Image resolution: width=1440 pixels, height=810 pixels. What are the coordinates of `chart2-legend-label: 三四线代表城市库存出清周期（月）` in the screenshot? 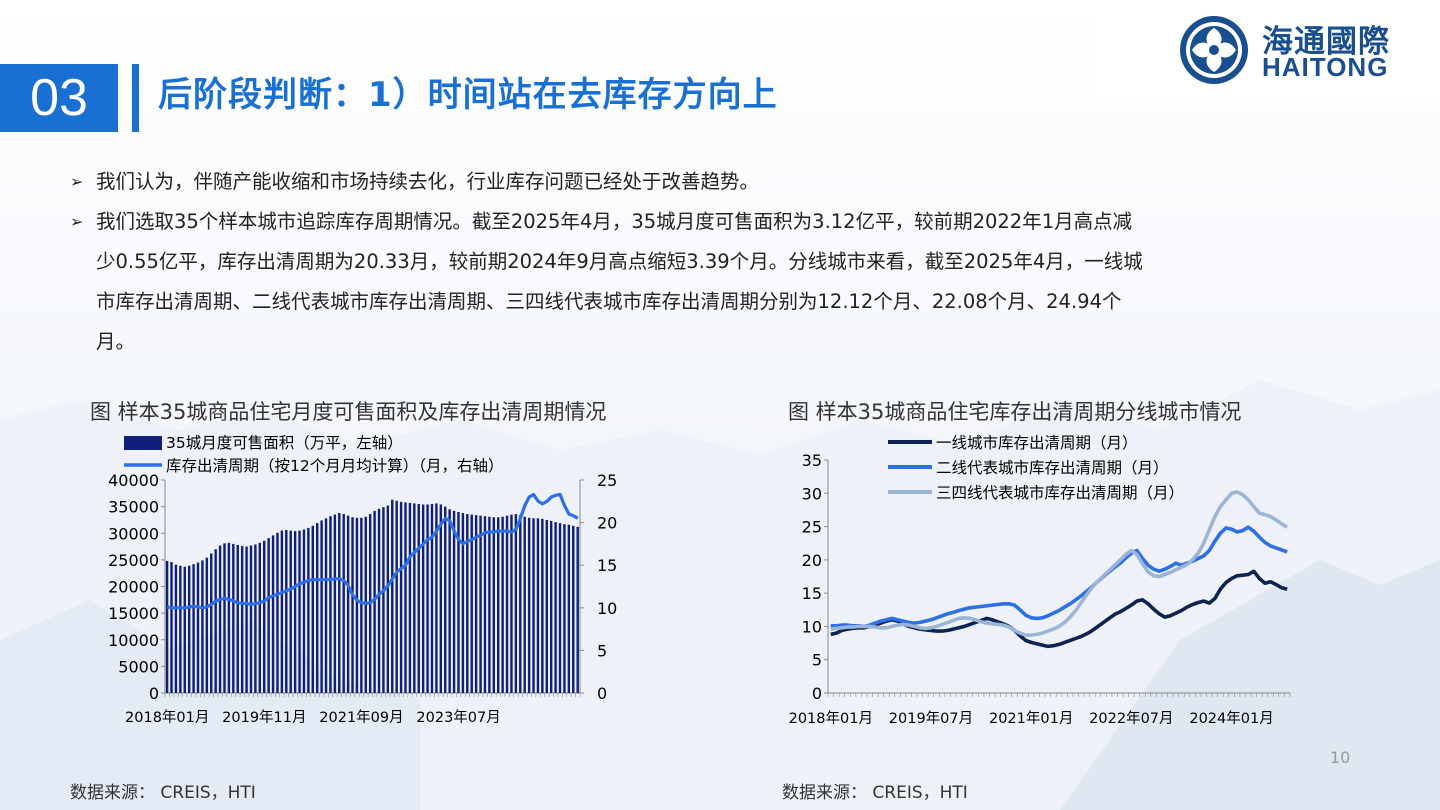 It's located at (1060, 493).